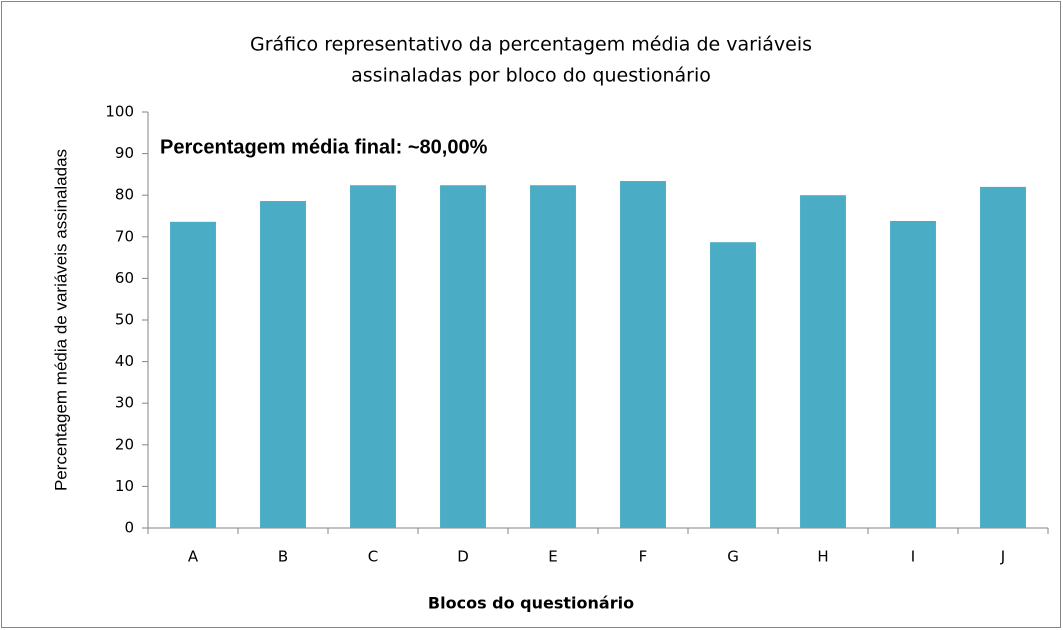 This screenshot has width=1063, height=630. Describe the element at coordinates (124, 403) in the screenshot. I see `y-tick-label: 30` at that location.